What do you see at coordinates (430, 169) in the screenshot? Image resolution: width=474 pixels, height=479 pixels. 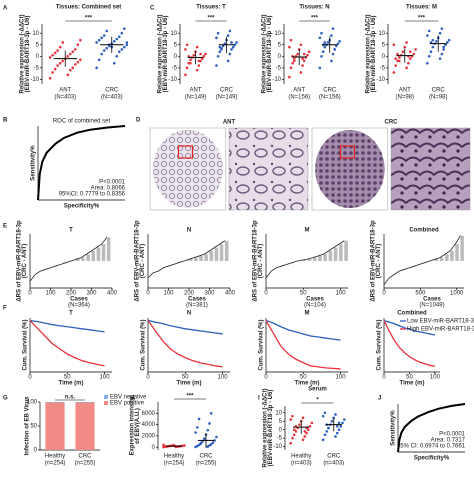 I see `image-zoom` at bounding box center [430, 169].